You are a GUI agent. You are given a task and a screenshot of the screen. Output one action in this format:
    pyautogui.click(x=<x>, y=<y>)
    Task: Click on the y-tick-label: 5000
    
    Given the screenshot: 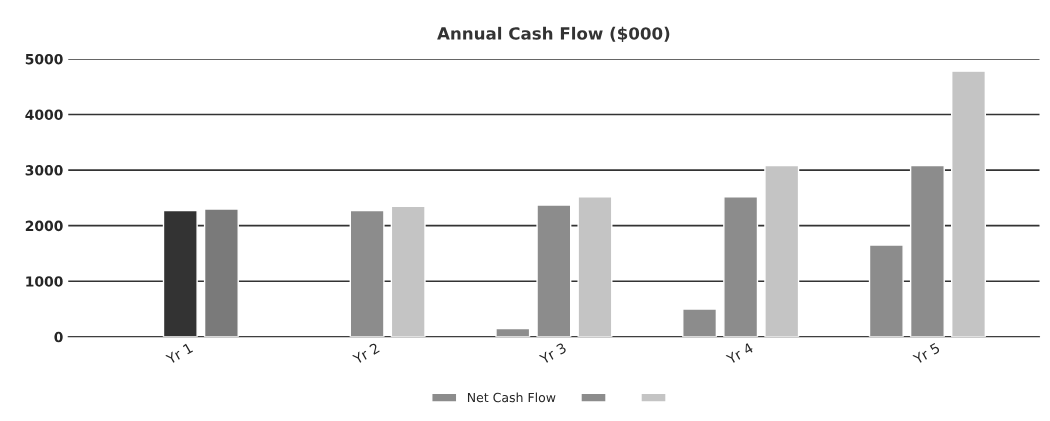 What is the action you would take?
    pyautogui.click(x=44, y=59)
    